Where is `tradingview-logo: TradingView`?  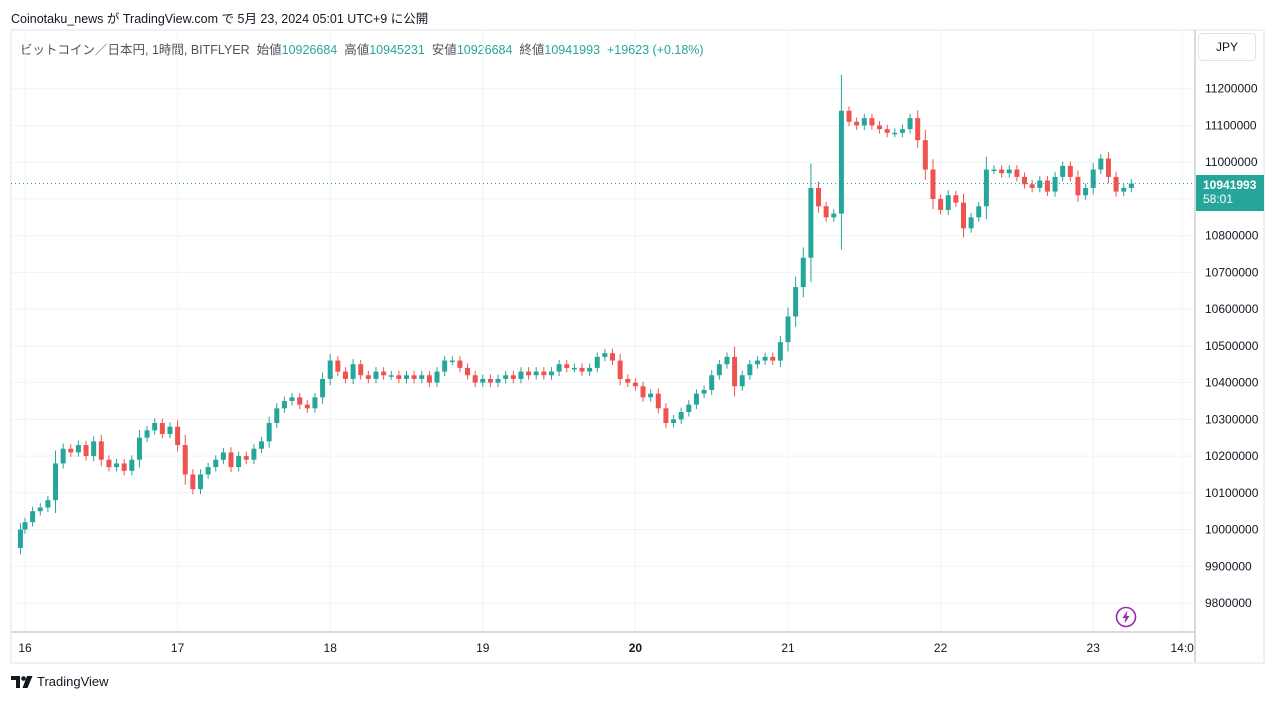
tradingview-logo: TradingView is located at coordinates (60, 681).